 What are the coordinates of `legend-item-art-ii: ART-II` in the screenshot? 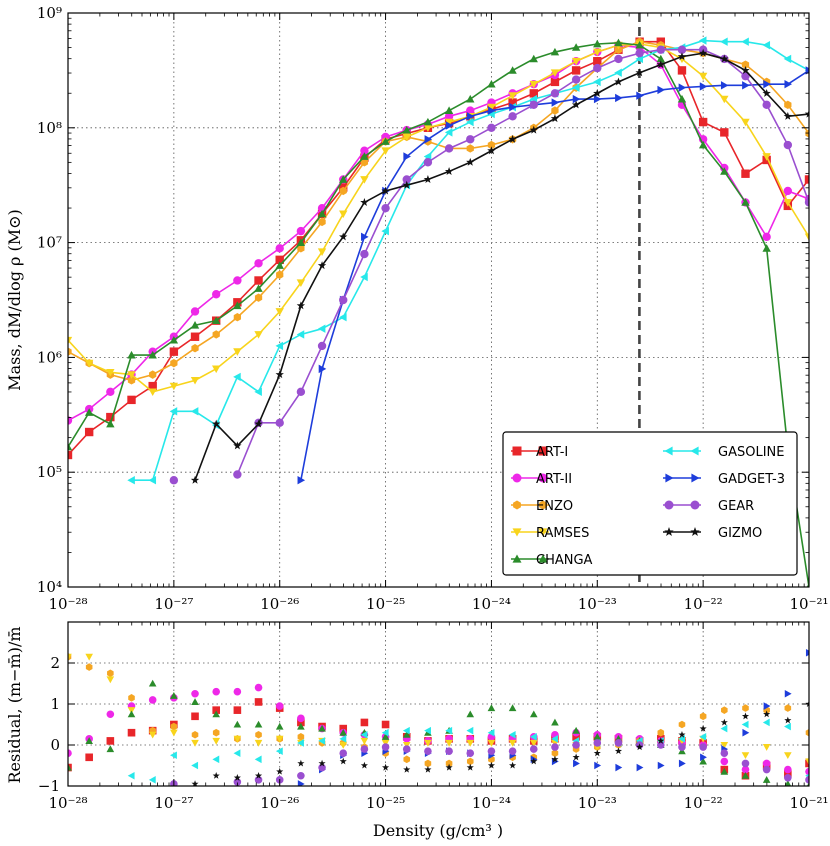 It's located at (541, 479).